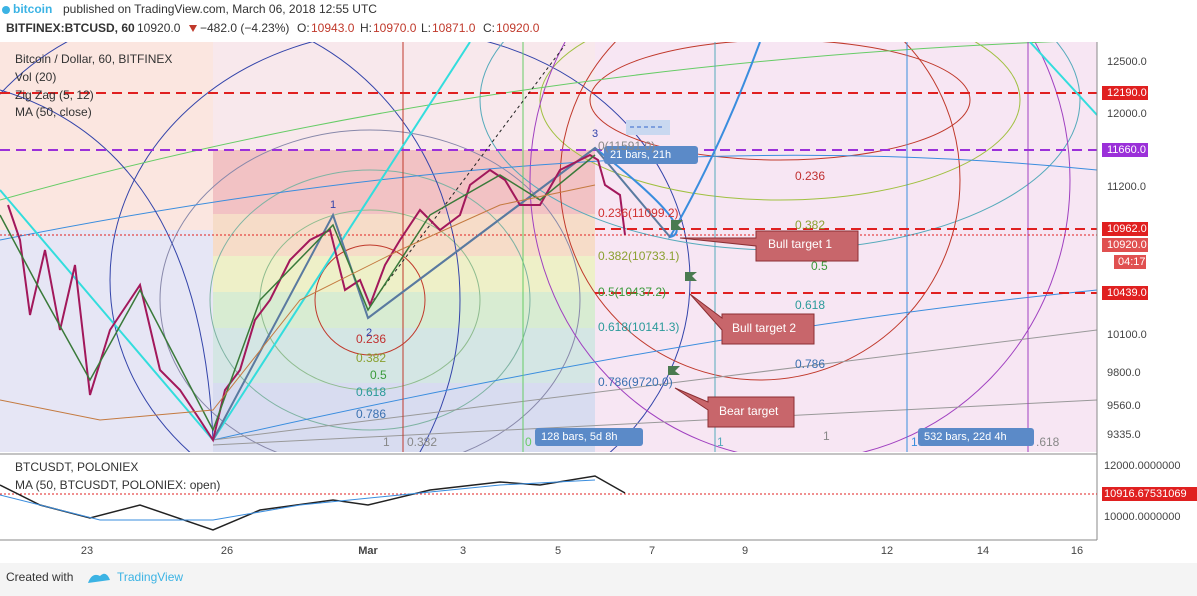 The width and height of the screenshot is (1197, 596). I want to click on countdown: 04:17, so click(1132, 262).